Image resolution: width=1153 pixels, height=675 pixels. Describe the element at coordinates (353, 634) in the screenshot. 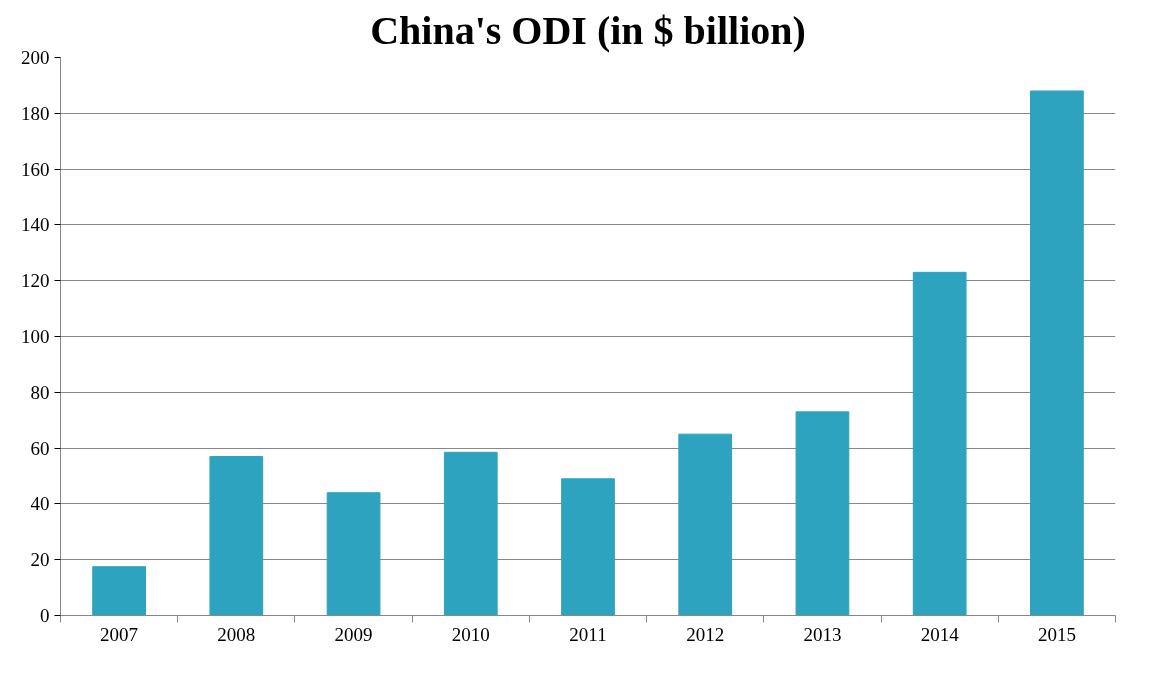

I see `x-tick-label: 2009` at that location.